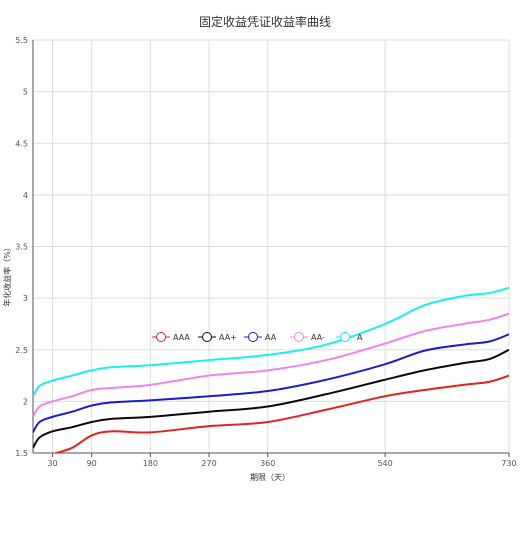 This screenshot has width=530, height=534. I want to click on x-tick-label: 180, so click(150, 463).